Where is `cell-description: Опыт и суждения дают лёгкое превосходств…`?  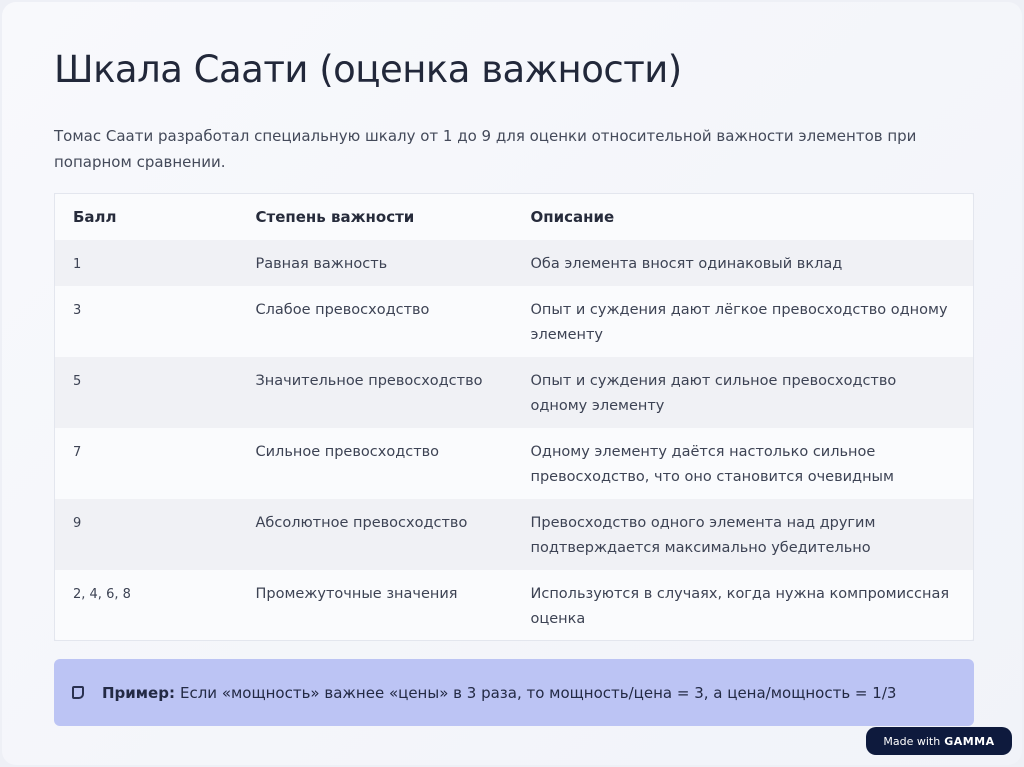
cell-description: Опыт и суждения дают лёгкое превосходств… is located at coordinates (739, 322).